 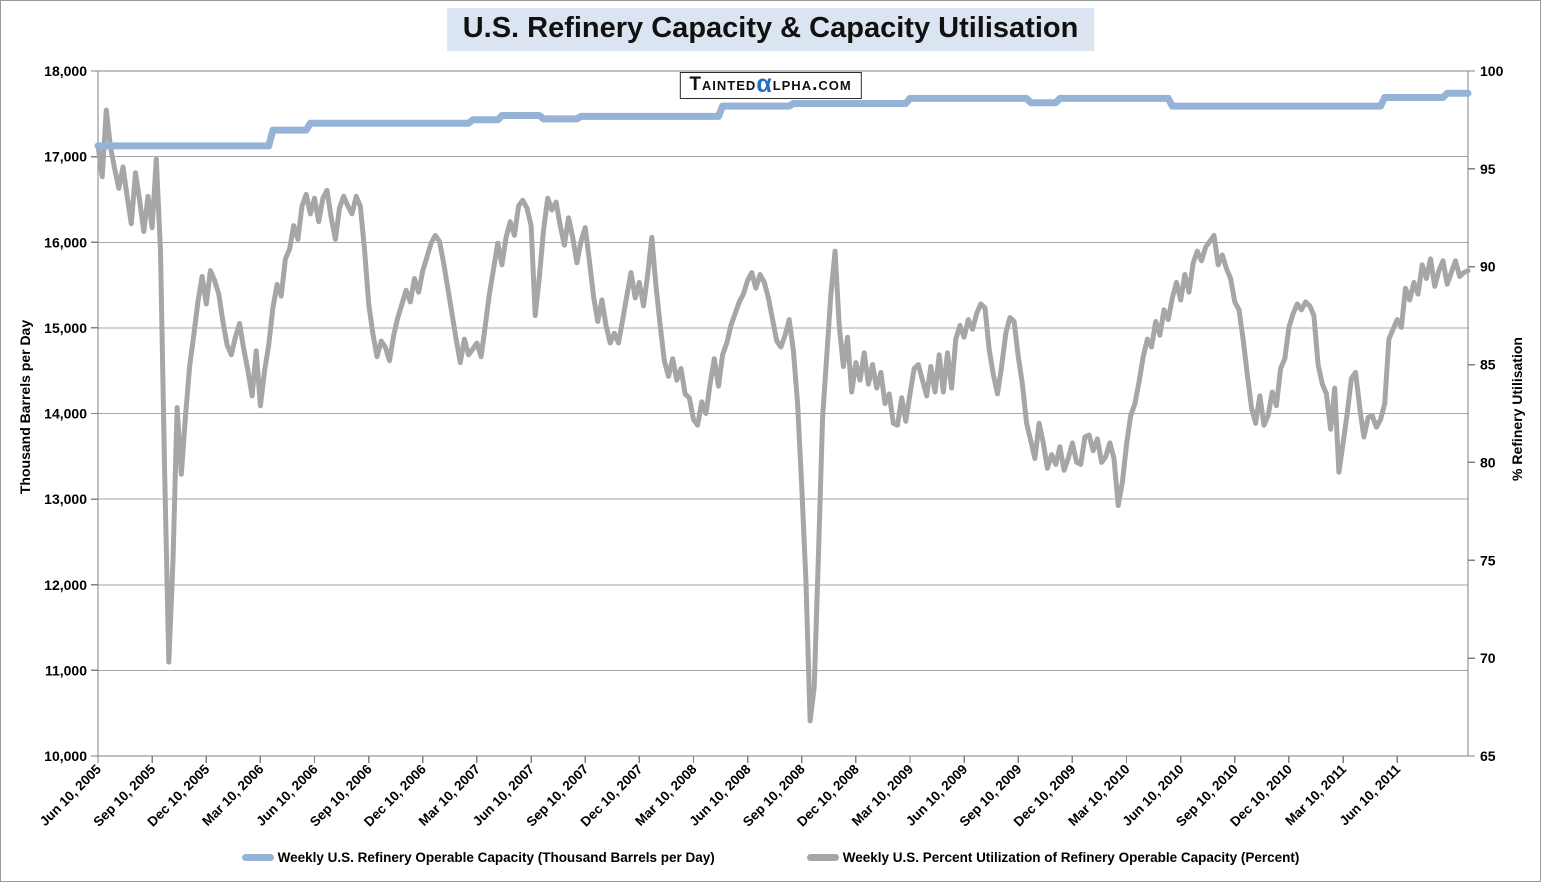 What do you see at coordinates (65, 499) in the screenshot?
I see `left-axis-tick-label: 13,000` at bounding box center [65, 499].